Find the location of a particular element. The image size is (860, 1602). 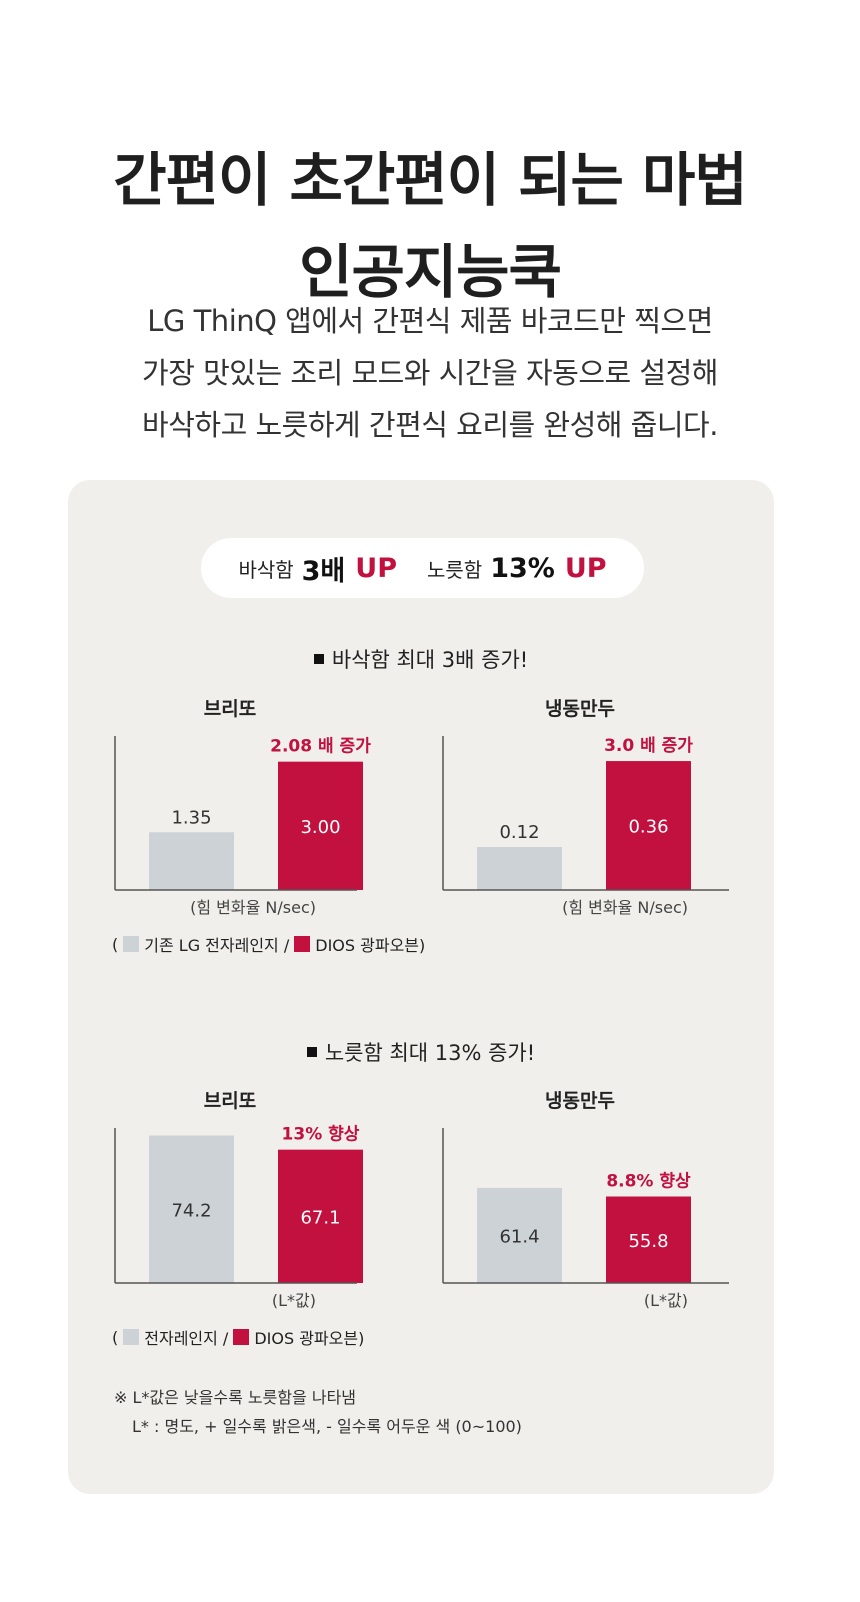

bar-value-label: 67.1 is located at coordinates (320, 1217).